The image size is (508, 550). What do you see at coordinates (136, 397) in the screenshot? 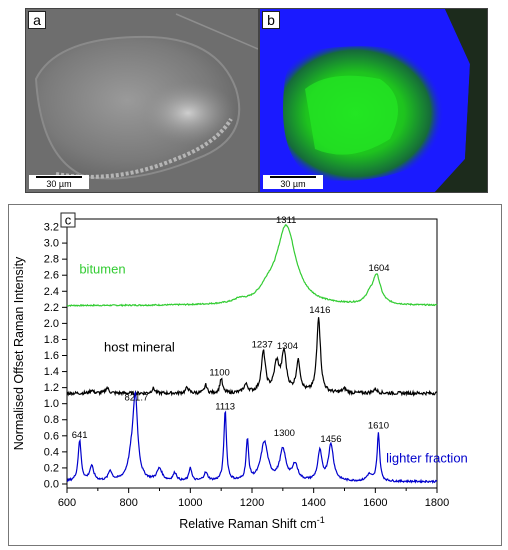
I see `peak-label: 821.7` at bounding box center [136, 397].